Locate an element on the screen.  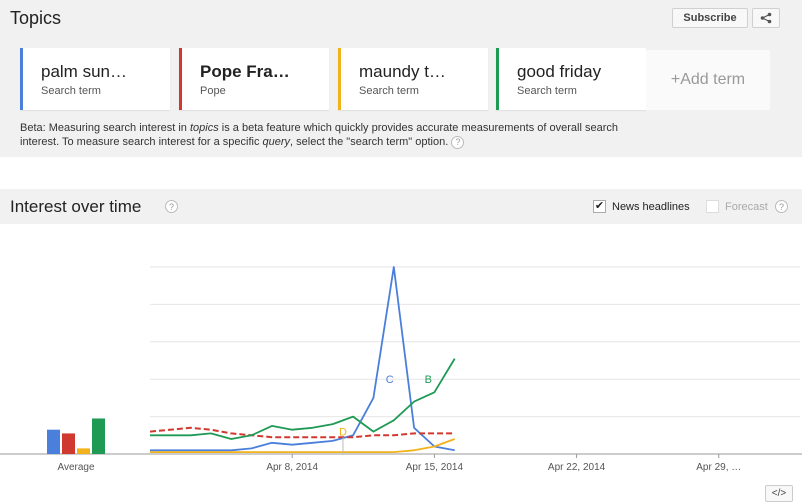
beta-note-text: , select the "search term" option. is located at coordinates (369, 142).